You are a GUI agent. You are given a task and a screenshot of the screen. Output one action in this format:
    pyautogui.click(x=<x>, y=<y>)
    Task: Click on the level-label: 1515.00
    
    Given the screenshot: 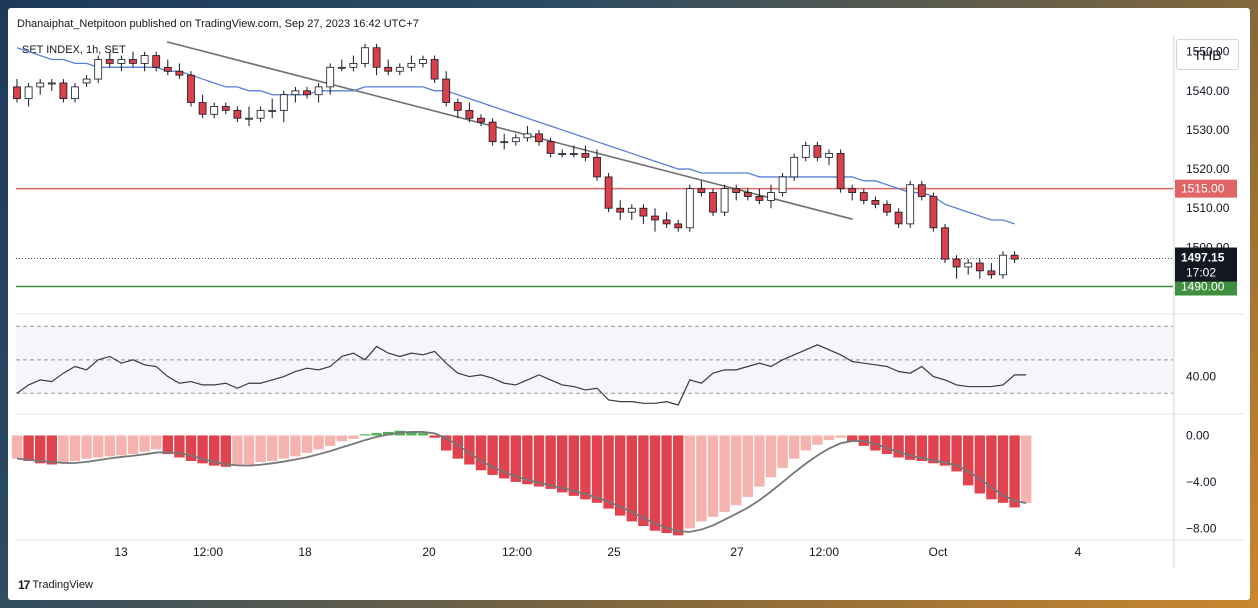 What is the action you would take?
    pyautogui.click(x=1203, y=189)
    